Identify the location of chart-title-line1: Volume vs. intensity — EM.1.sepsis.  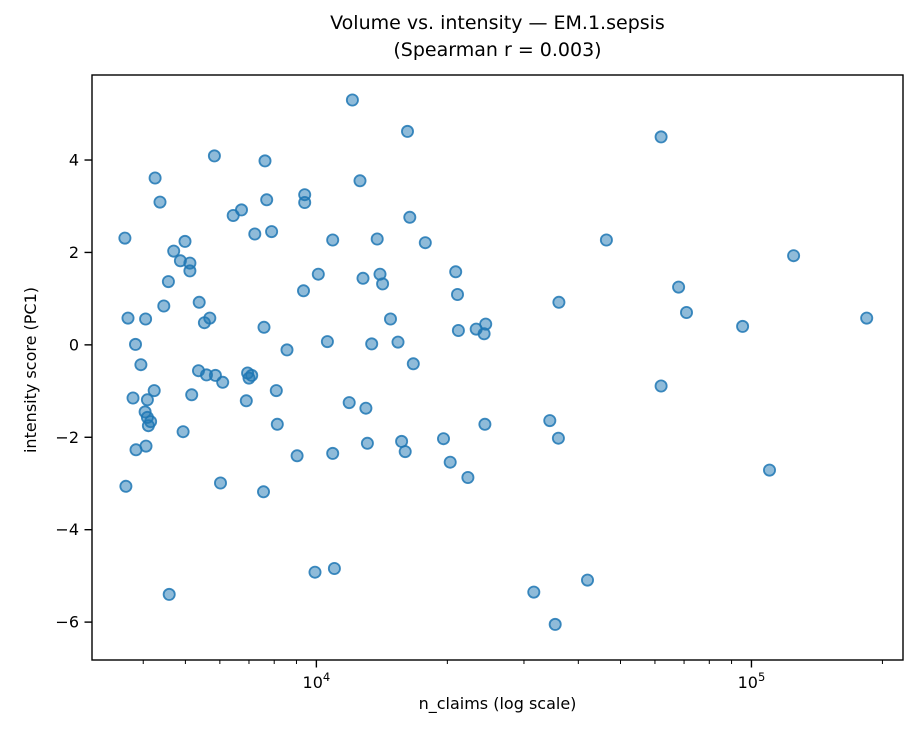
(497, 23).